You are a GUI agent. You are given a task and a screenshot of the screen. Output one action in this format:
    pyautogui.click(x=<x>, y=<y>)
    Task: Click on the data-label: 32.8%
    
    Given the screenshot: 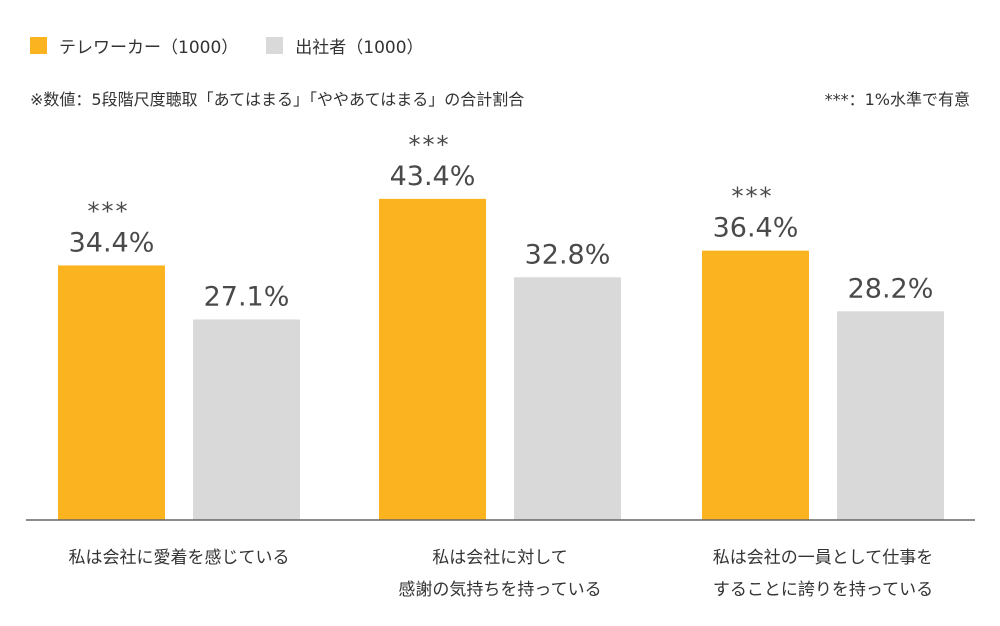 What is the action you would take?
    pyautogui.click(x=568, y=254)
    